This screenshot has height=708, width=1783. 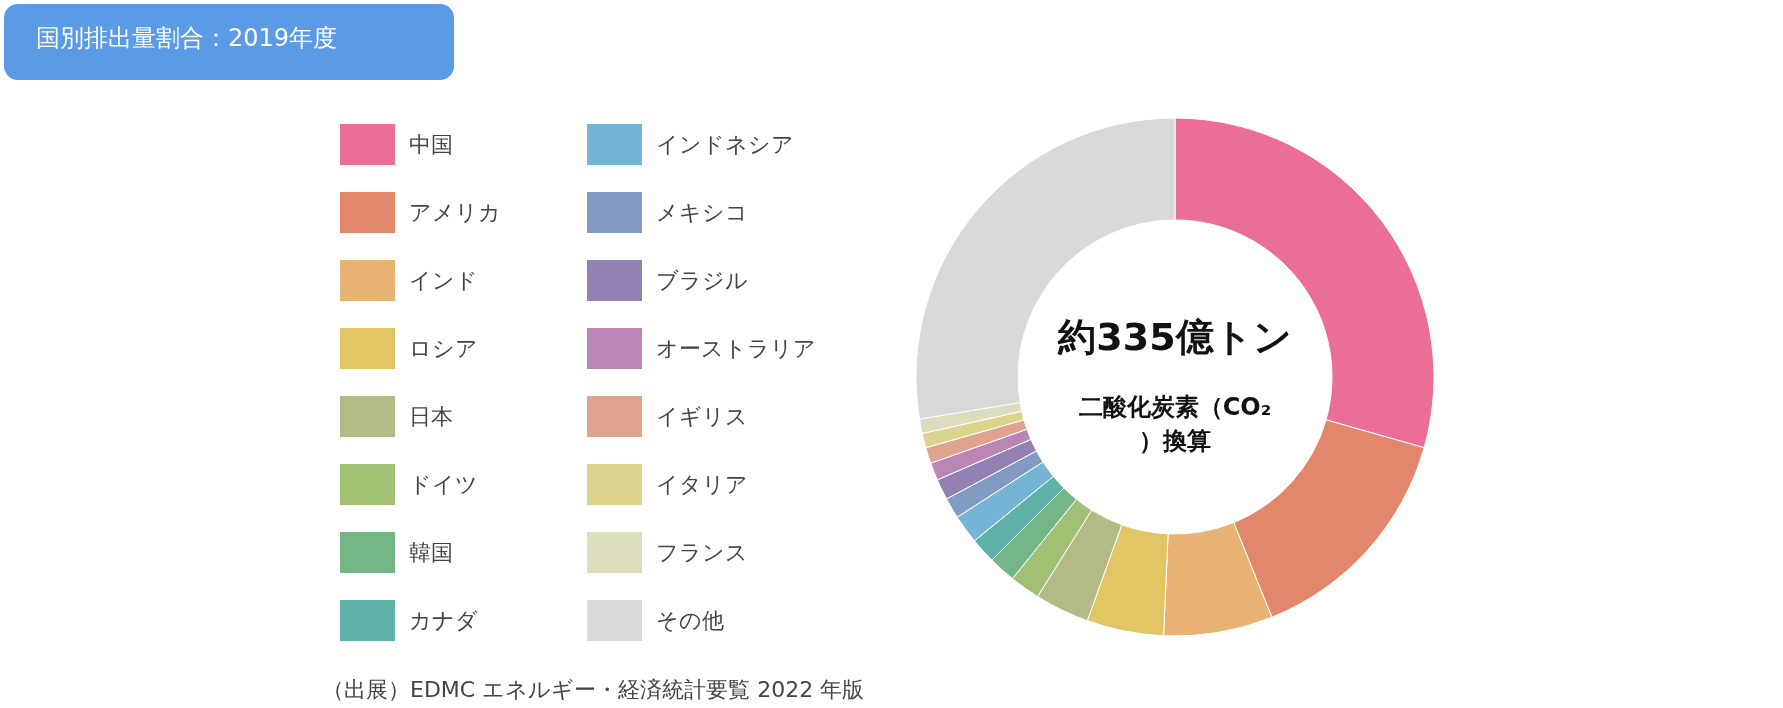 I want to click on legend-label: フランス, so click(x=702, y=552).